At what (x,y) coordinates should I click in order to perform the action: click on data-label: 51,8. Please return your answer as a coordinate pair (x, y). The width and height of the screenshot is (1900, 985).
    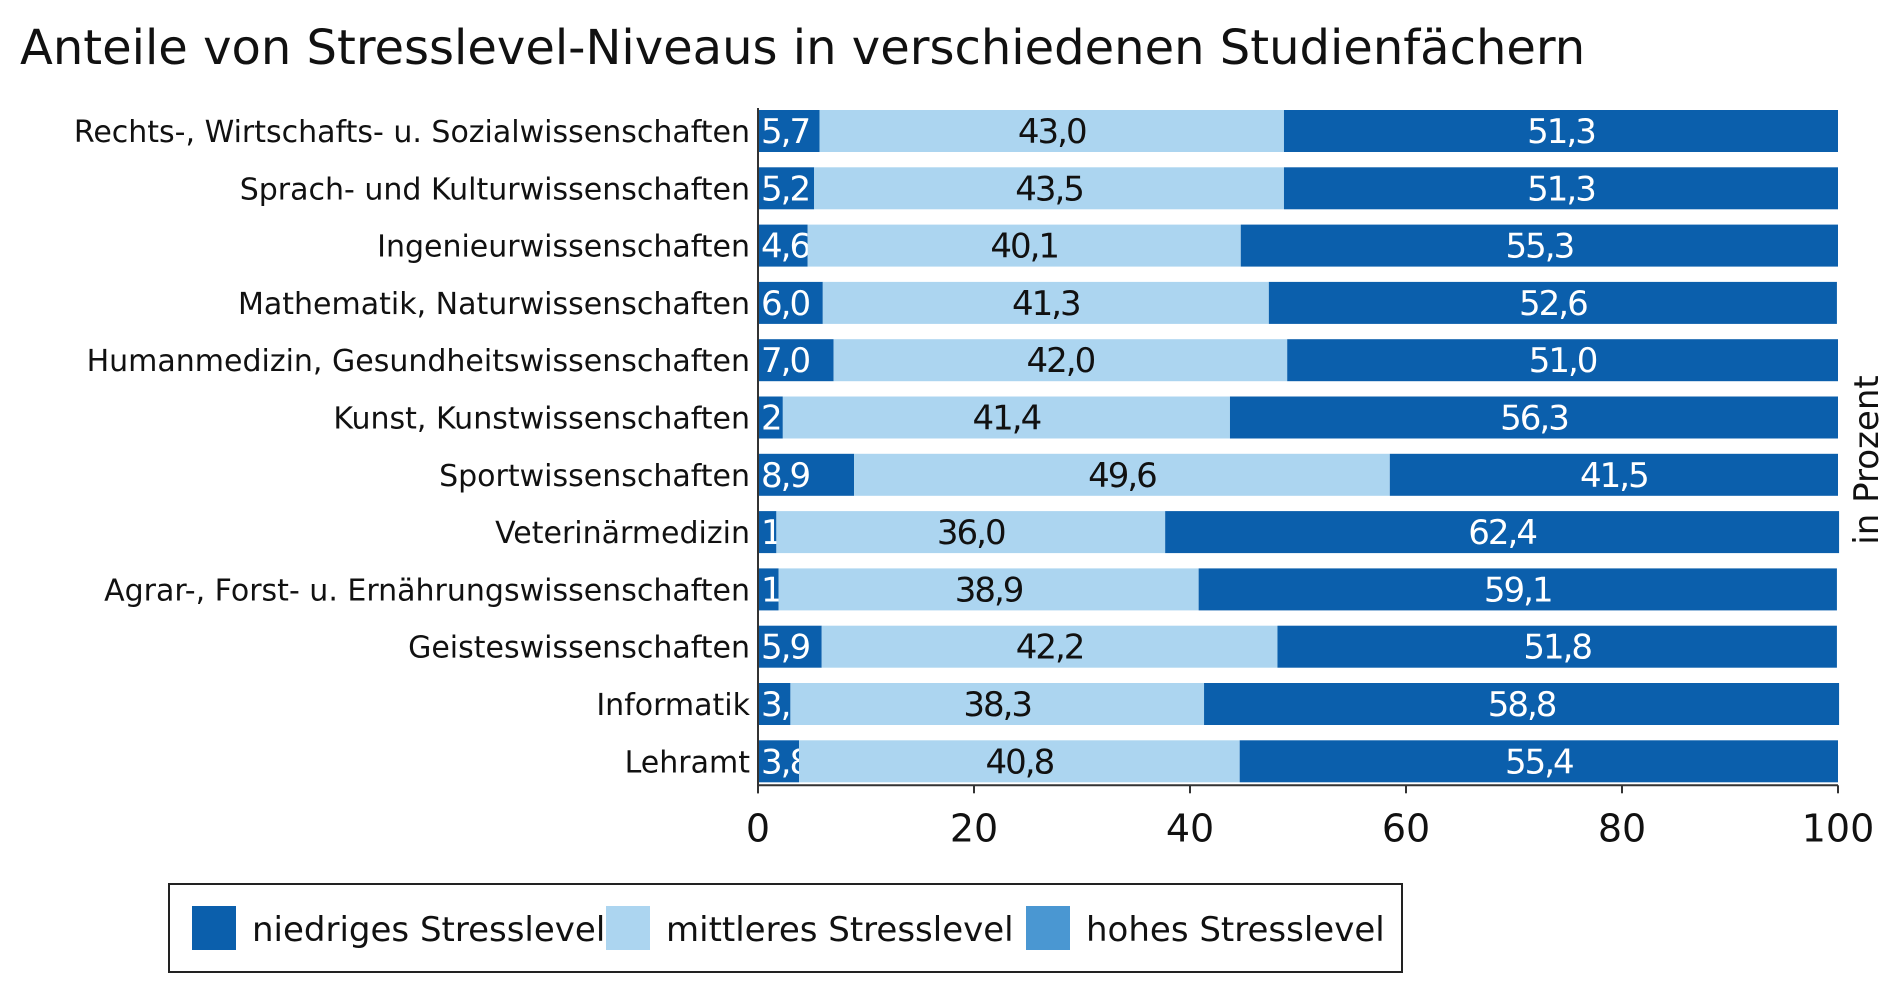
    Looking at the image, I should click on (1557, 648).